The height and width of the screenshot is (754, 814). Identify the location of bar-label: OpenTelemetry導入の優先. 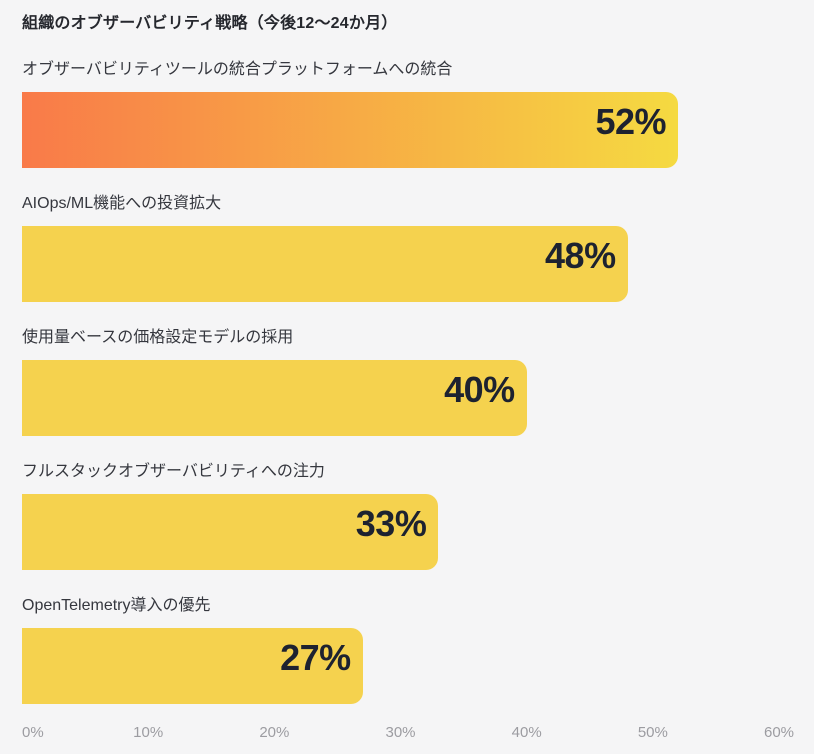
(116, 605).